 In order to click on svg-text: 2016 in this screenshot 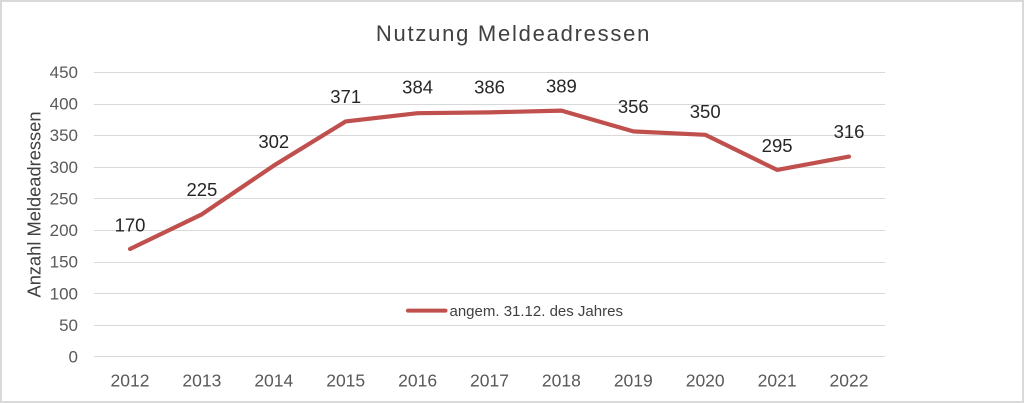, I will do `click(417, 381)`.